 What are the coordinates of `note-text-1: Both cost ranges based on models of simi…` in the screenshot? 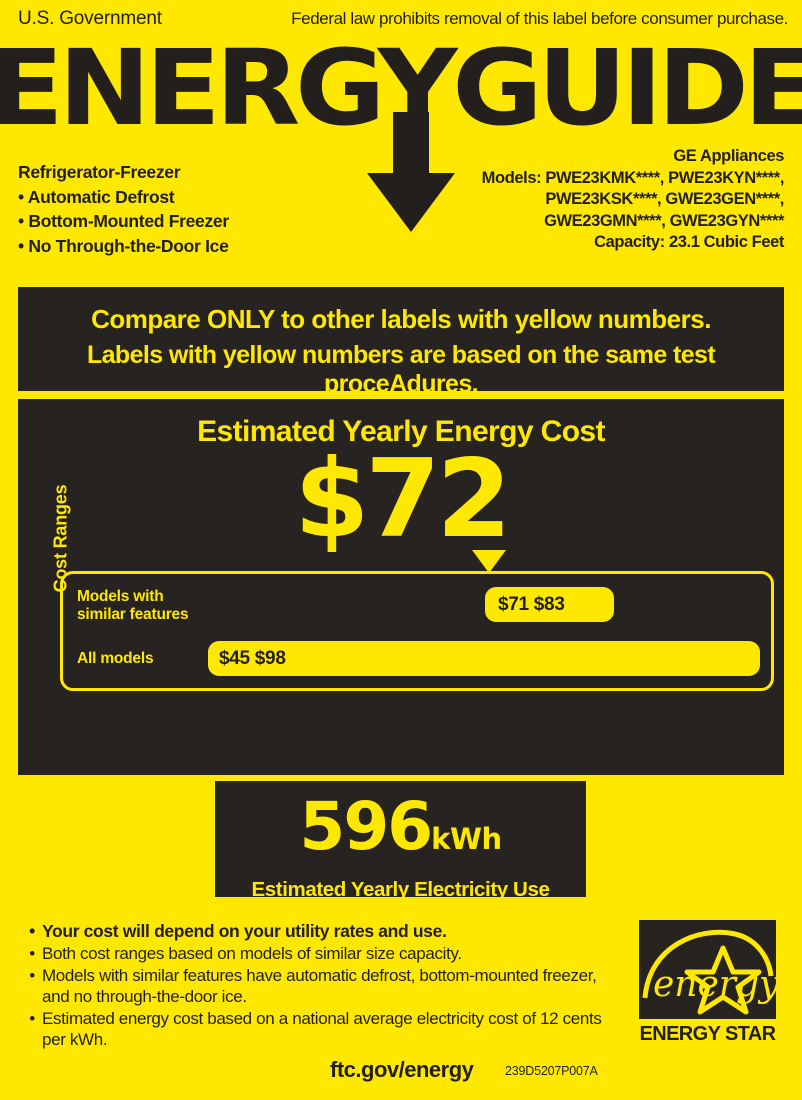 It's located at (252, 953).